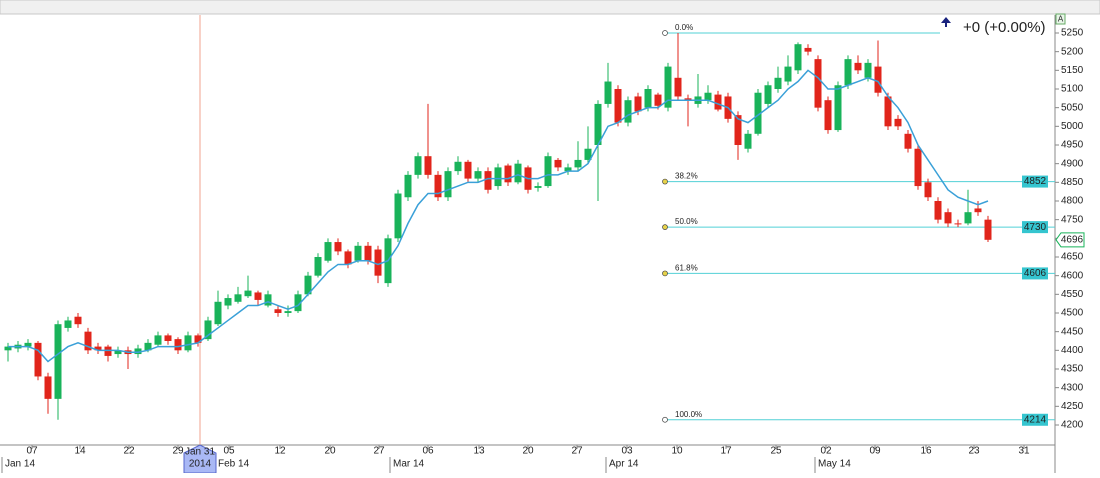 The image size is (1100, 478). I want to click on toolbar, so click(550, 7).